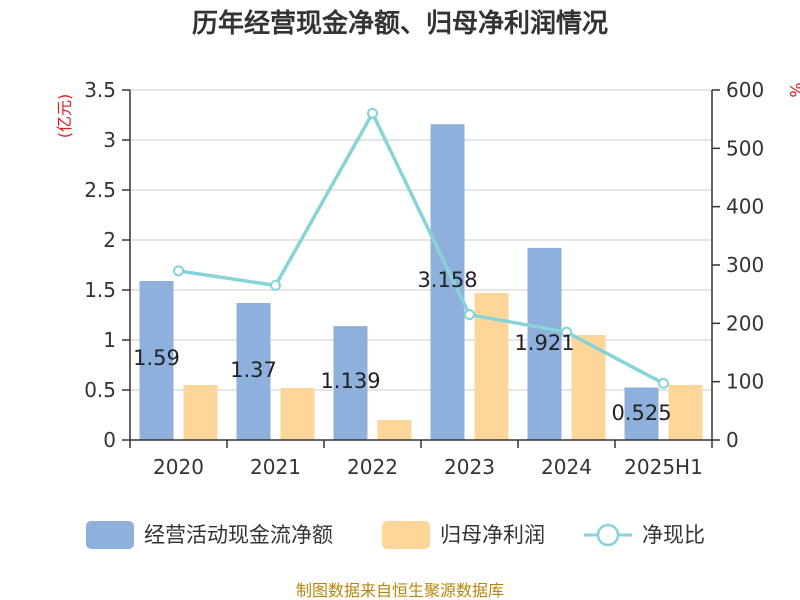  I want to click on legend-swatch-net-profit, so click(406, 535).